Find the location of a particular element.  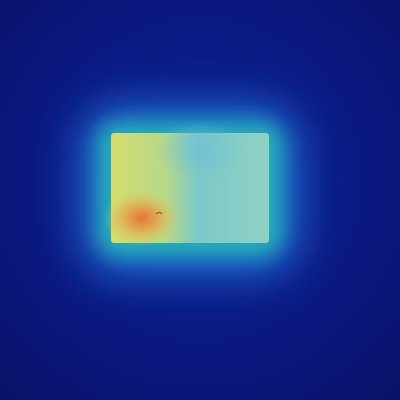

cool-region is located at coordinates (200, 150).